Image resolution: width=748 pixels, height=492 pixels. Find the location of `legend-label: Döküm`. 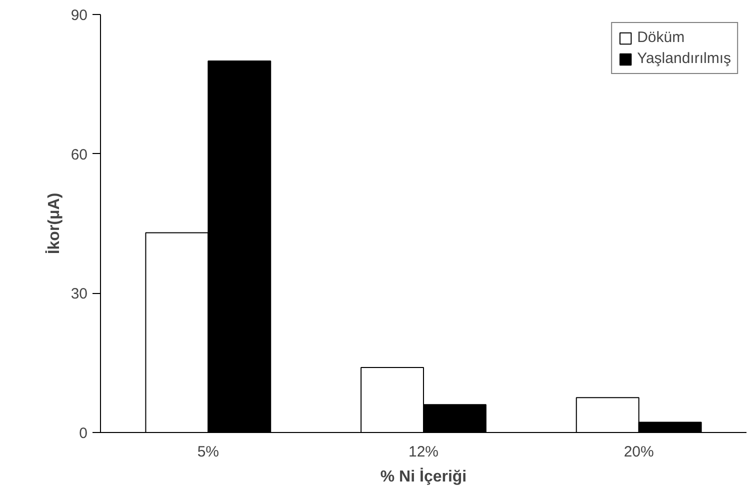

legend-label: Döküm is located at coordinates (661, 37).